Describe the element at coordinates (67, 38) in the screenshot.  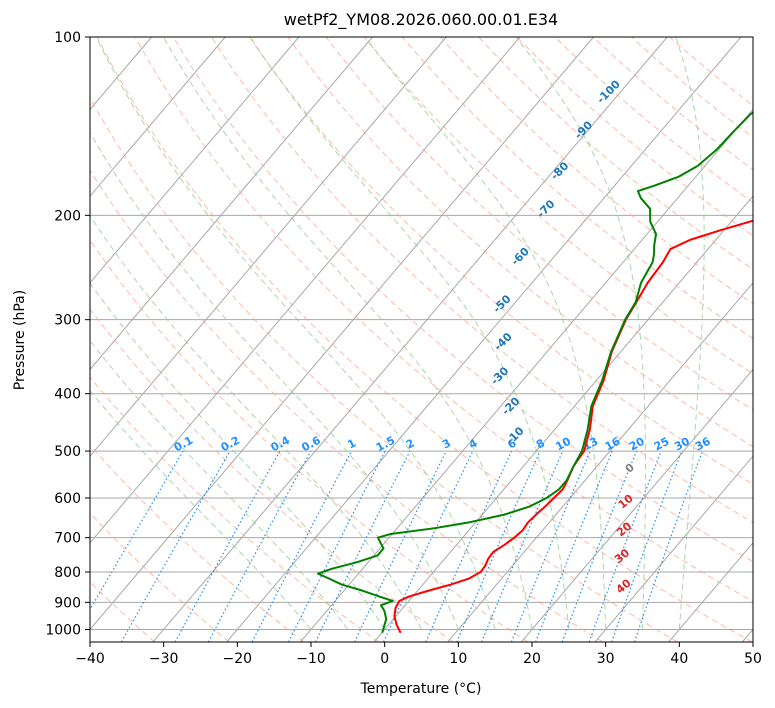
I see `y-tick-label: 100` at that location.